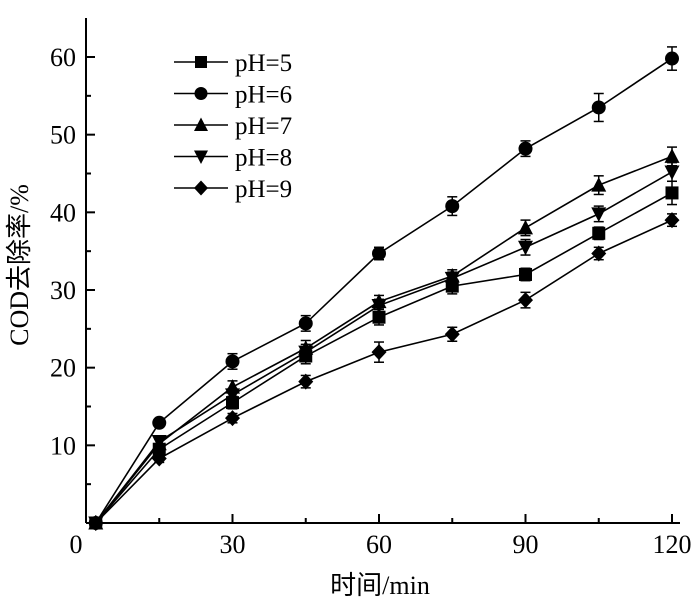 The width and height of the screenshot is (700, 601). Describe the element at coordinates (380, 585) in the screenshot. I see `x-axis-title: 时间/min` at that location.